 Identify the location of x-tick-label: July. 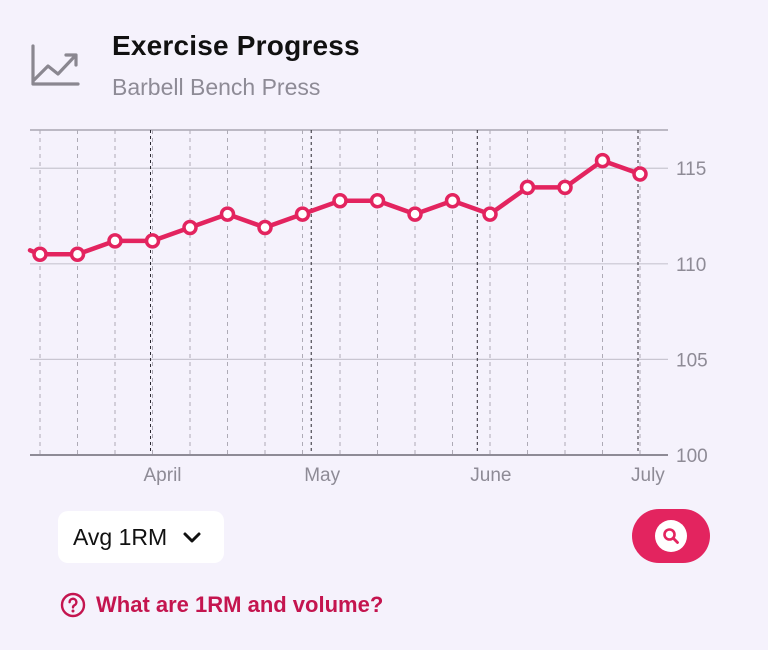
(648, 475).